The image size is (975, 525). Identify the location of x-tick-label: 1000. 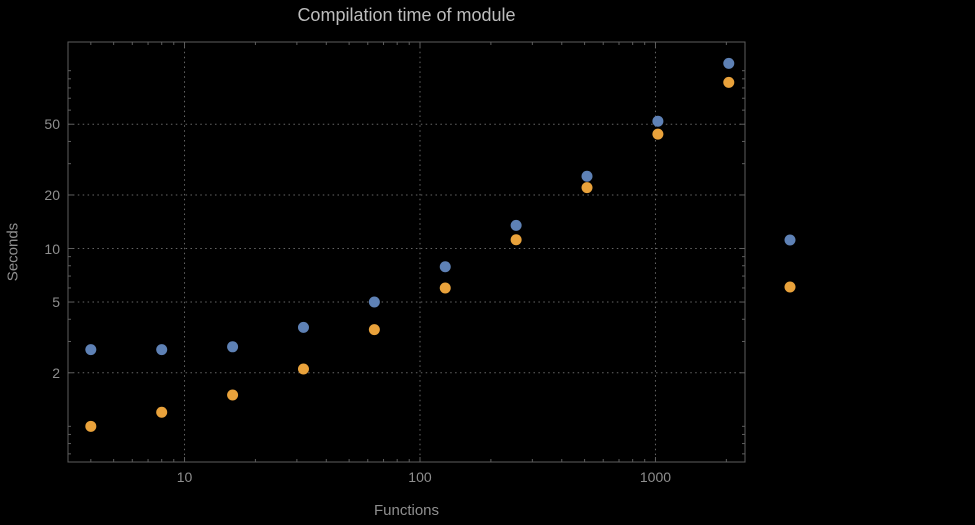
(655, 477).